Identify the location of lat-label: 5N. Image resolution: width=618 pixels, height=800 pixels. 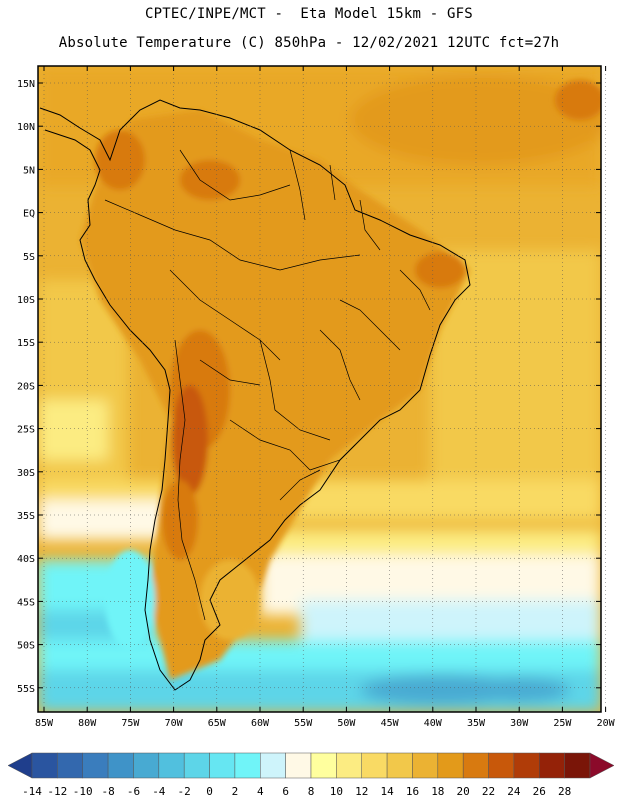
(29, 170).